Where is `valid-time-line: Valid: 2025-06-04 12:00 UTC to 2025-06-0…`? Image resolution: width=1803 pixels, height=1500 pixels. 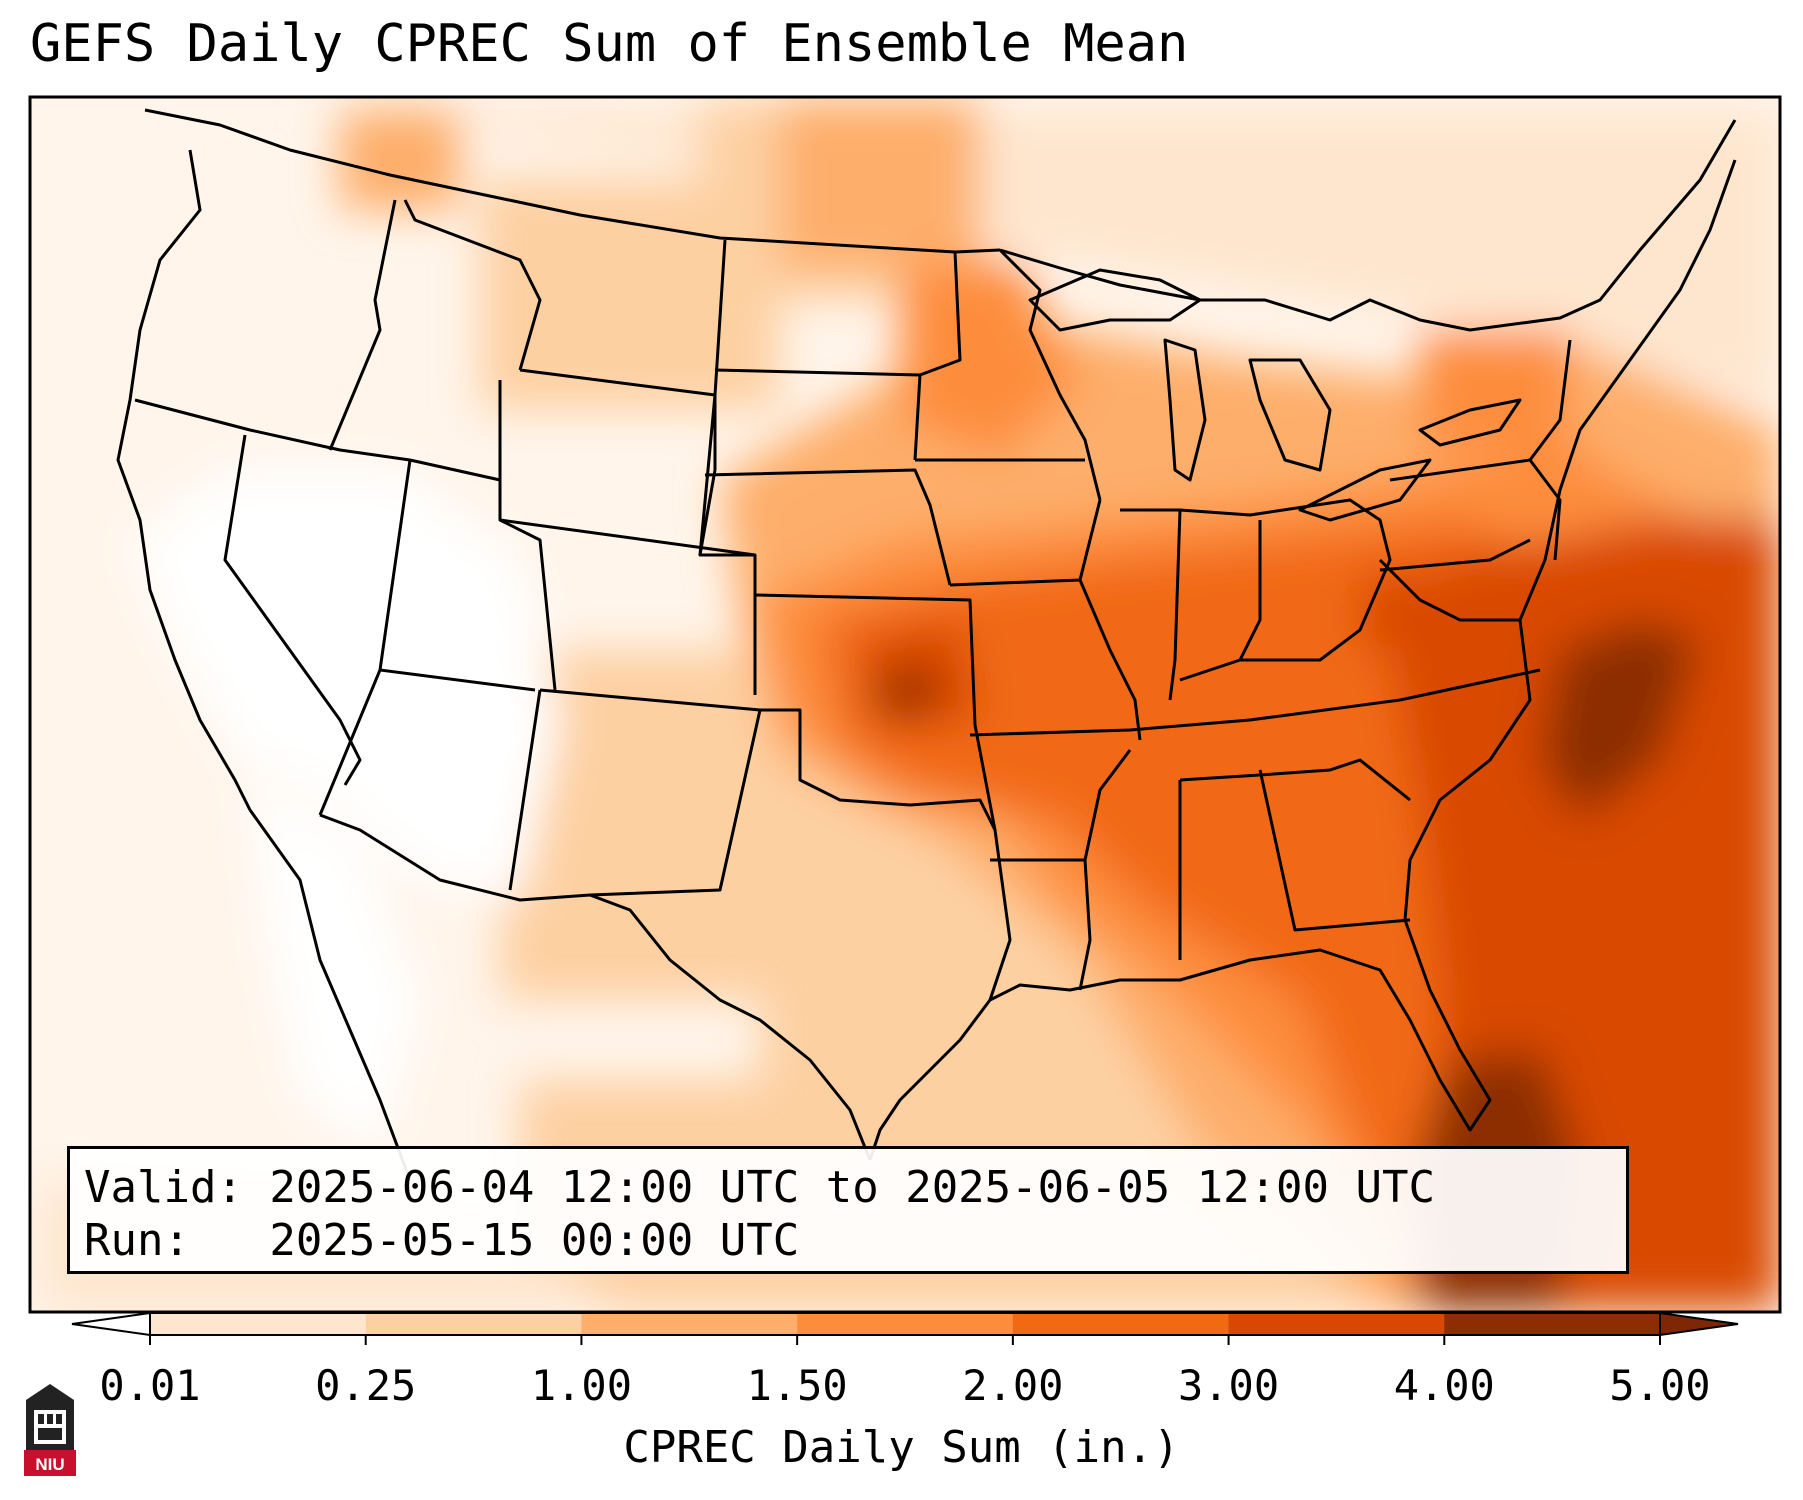
valid-time-line: Valid: 2025-06-04 12:00 UTC to 2025-06-0… is located at coordinates (760, 1187).